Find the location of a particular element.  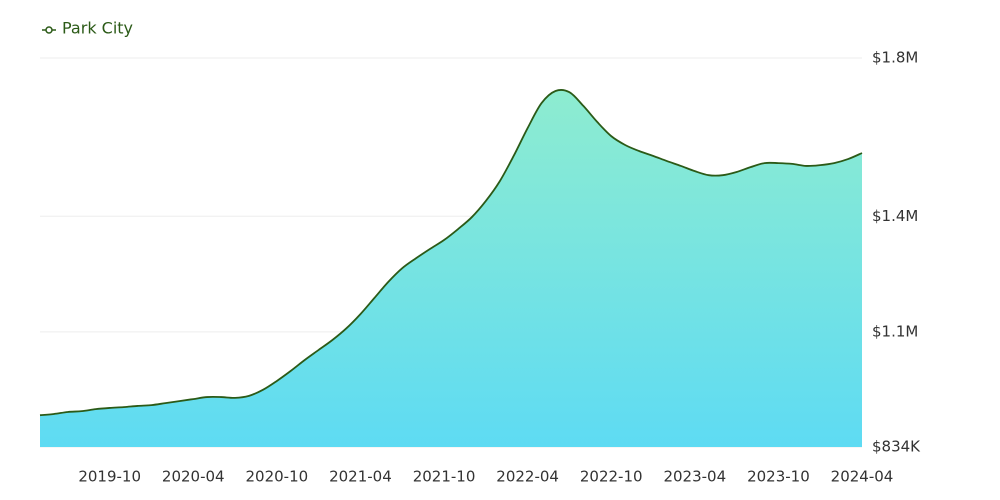

x-tick-label: 2022-10 is located at coordinates (611, 477).